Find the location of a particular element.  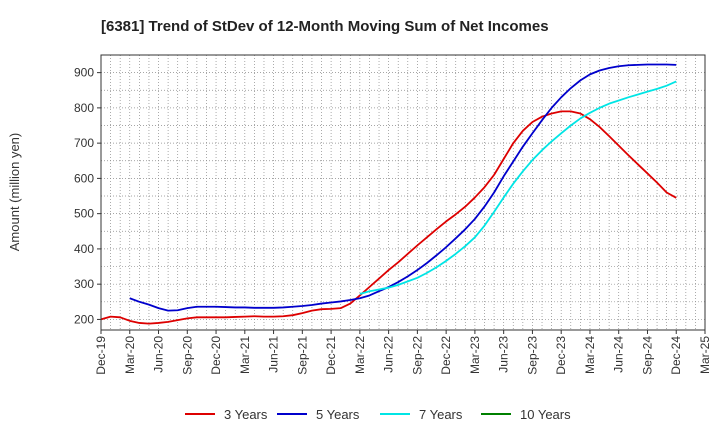

y-tick-label: 700 is located at coordinates (84, 143).